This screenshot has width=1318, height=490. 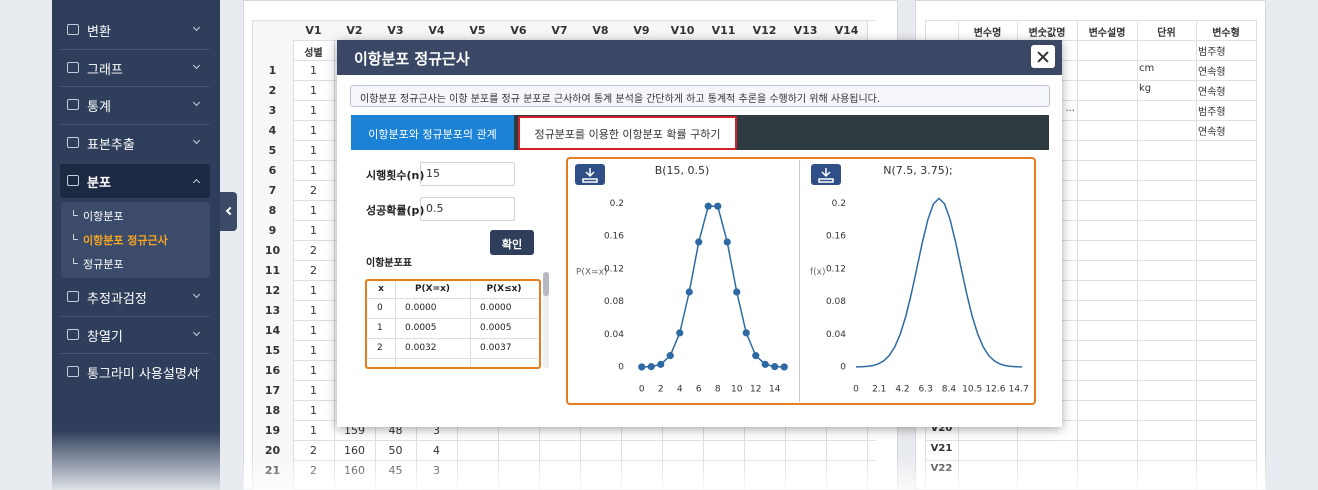 I want to click on column-header: 단위, so click(x=1166, y=33).